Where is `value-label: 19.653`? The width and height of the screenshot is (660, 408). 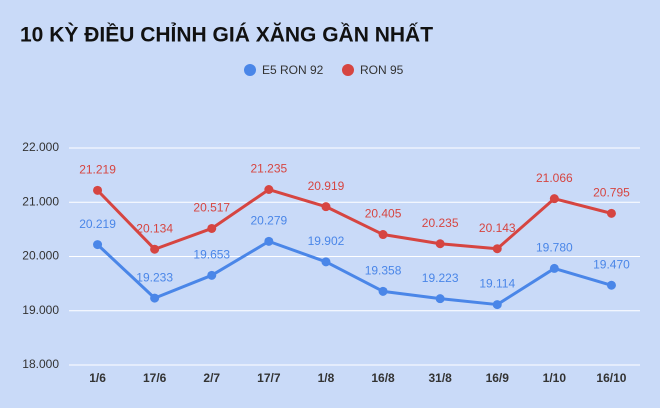
value-label: 19.653 is located at coordinates (211, 254).